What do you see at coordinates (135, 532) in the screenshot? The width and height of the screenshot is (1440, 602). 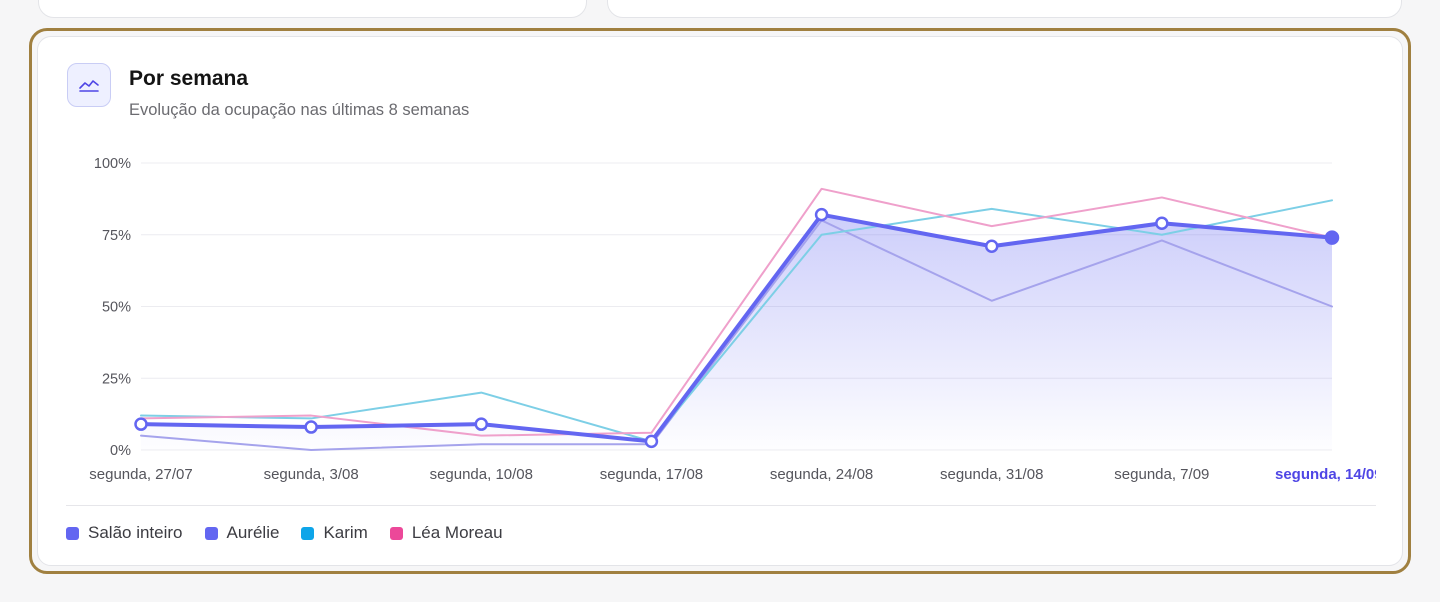 I see `legend-label: Salão inteiro` at bounding box center [135, 532].